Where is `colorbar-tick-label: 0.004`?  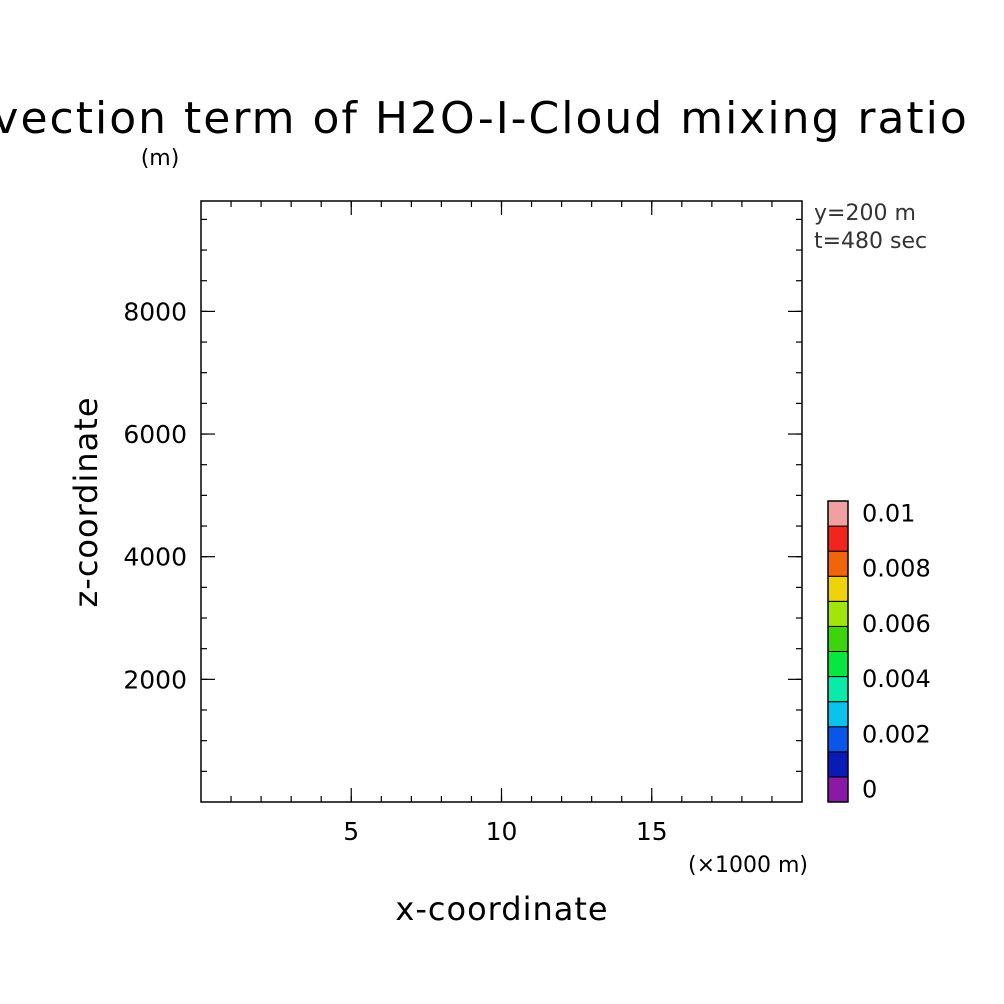 colorbar-tick-label: 0.004 is located at coordinates (896, 679).